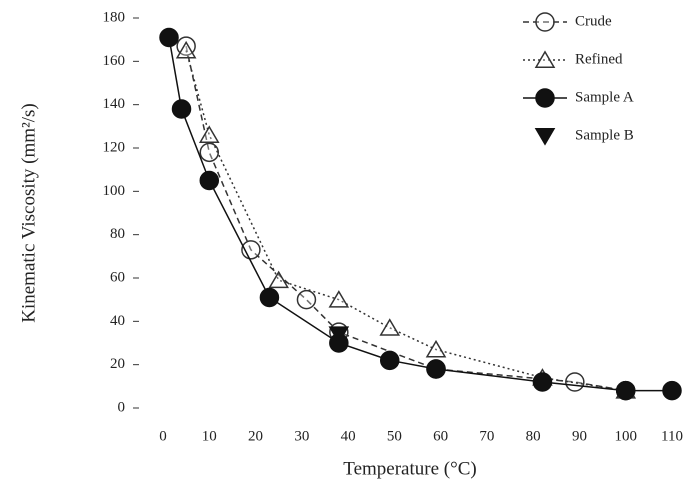 The image size is (688, 487). I want to click on x-tick-label: 0, so click(163, 436).